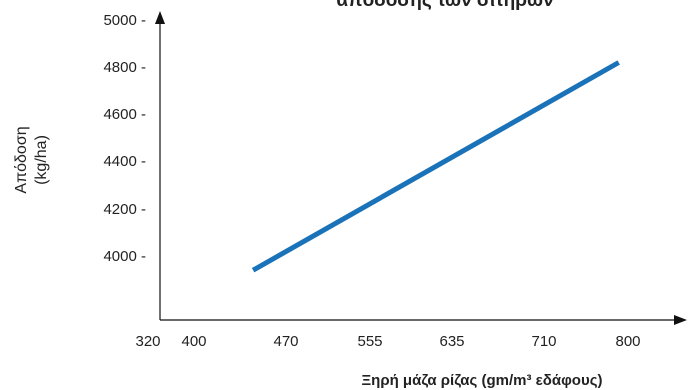 The height and width of the screenshot is (390, 688). I want to click on x-tick-label: 555, so click(369, 341).